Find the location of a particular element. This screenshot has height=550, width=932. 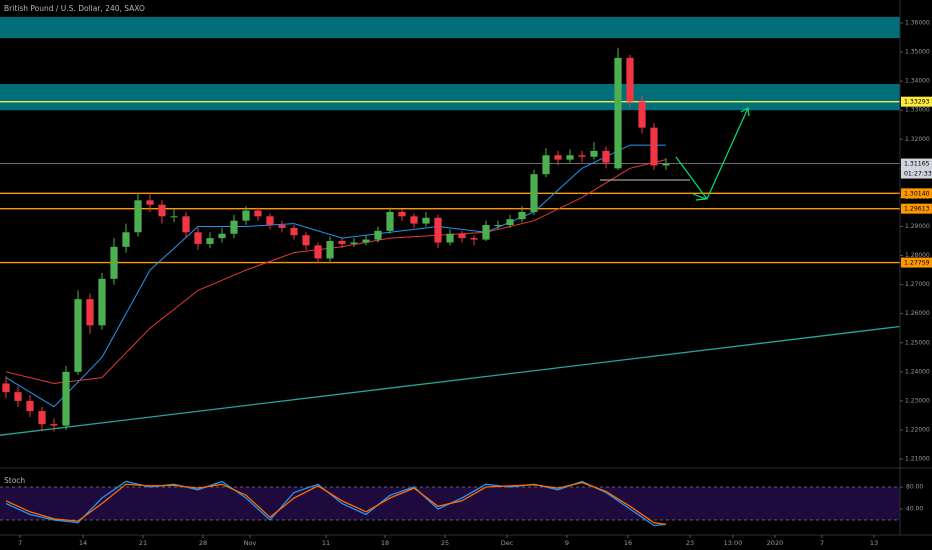

y-tick-label: 1.36000 is located at coordinates (917, 22).